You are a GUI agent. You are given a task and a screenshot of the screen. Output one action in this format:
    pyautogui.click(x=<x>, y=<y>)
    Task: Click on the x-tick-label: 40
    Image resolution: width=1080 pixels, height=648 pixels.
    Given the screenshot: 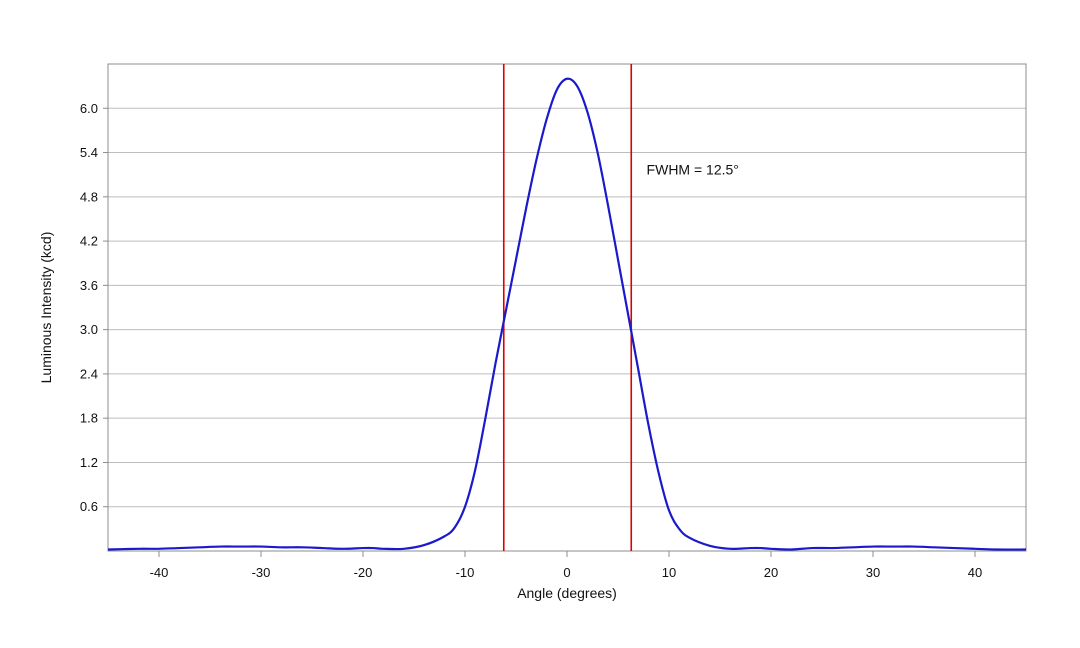 What is the action you would take?
    pyautogui.click(x=975, y=572)
    